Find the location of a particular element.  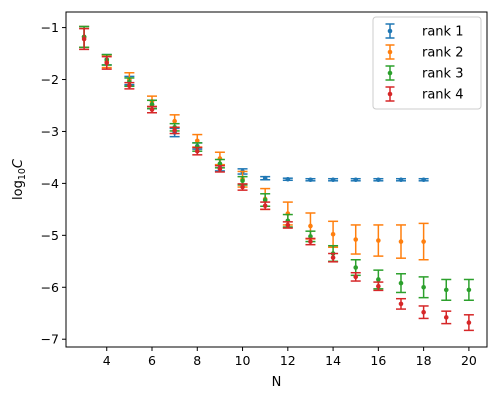

y-tick-label: −7 is located at coordinates (50, 339).